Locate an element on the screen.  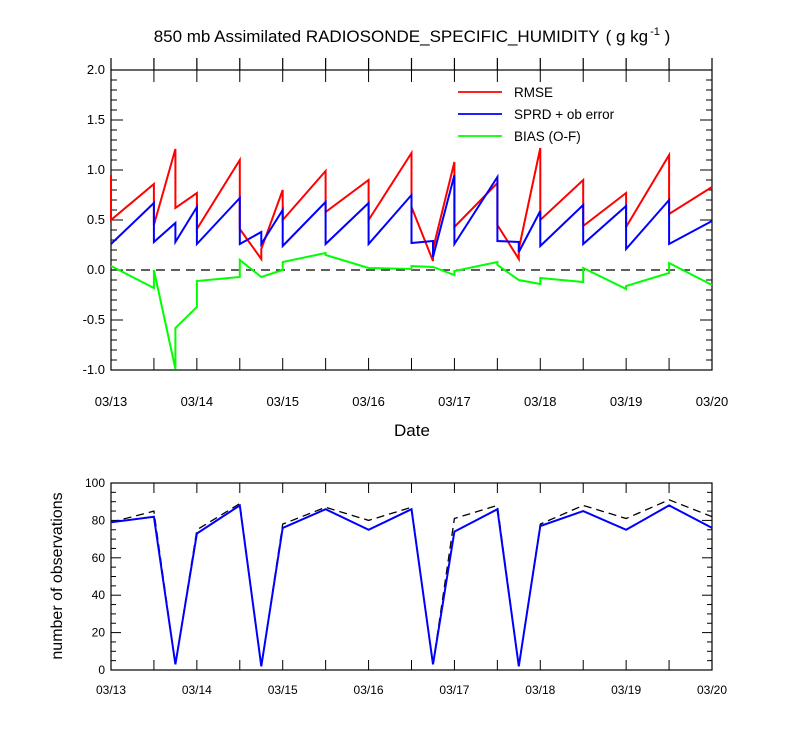
y-tick-label: 2.0 is located at coordinates (96, 69).